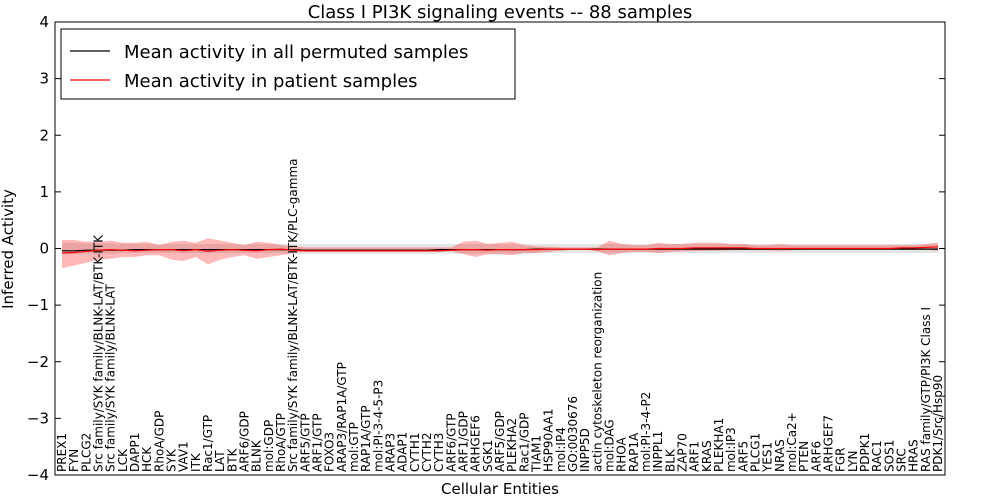  I want to click on x-tick-label: RAS family/GTP/PI3K Class I, so click(926, 389).